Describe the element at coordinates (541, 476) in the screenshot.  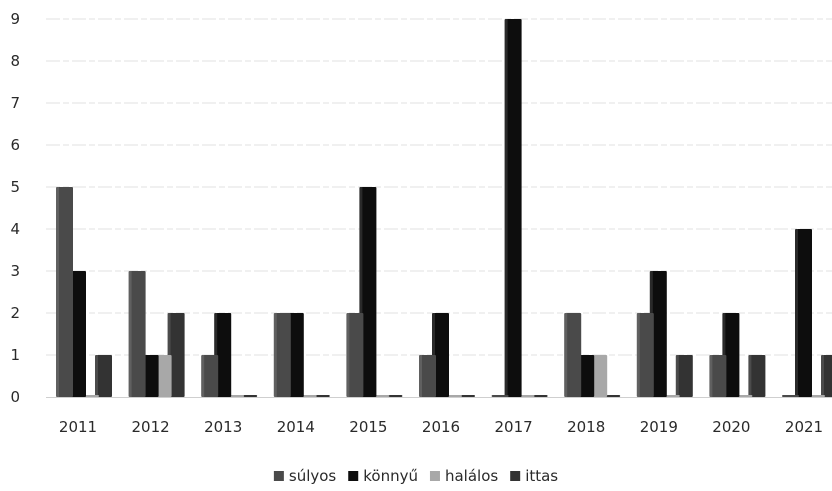
I see `legend-label-ittas: ittas` at that location.